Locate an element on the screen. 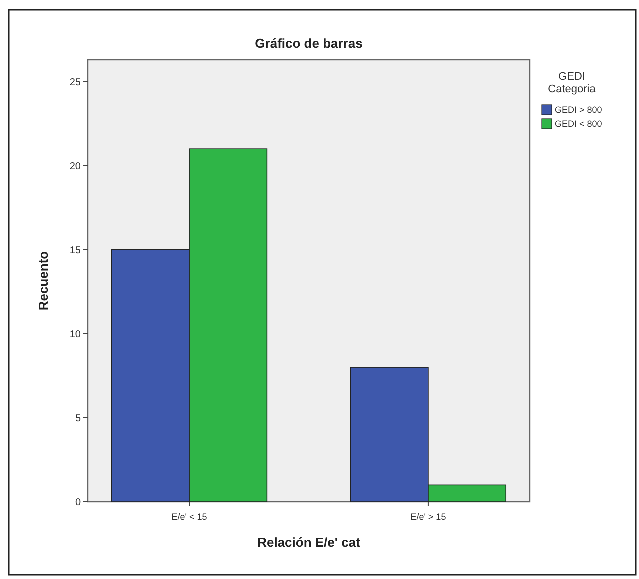 This screenshot has height=579, width=639. chart-title: Gráfico de barras is located at coordinates (309, 43).